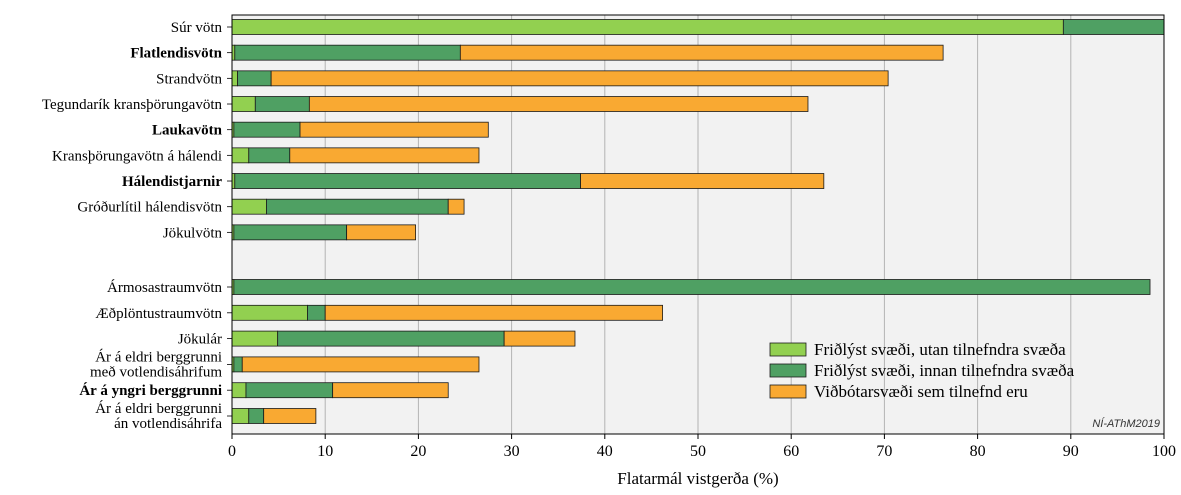 This screenshot has width=1181, height=495. Describe the element at coordinates (232, 451) in the screenshot. I see `x-tick-label: 0` at that location.